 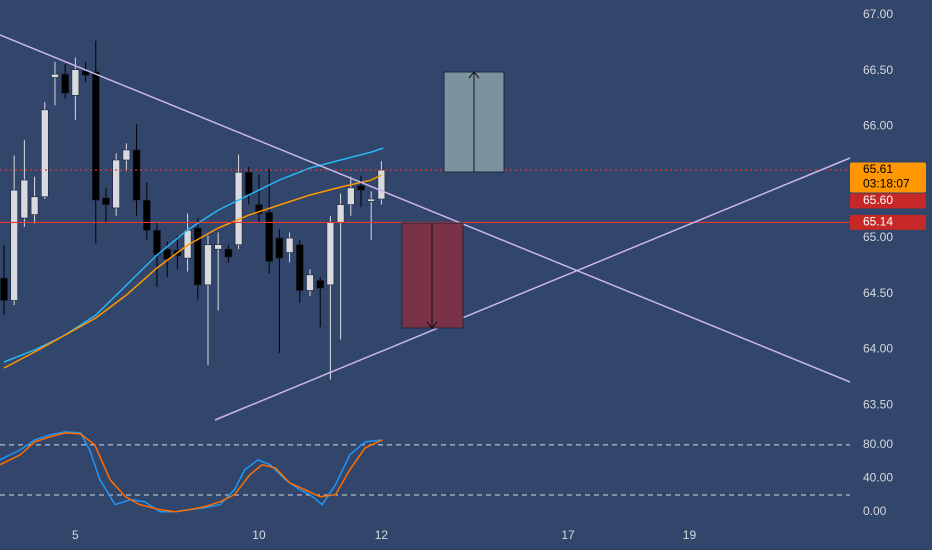 What do you see at coordinates (690, 535) in the screenshot?
I see `x-tick-label: 19` at bounding box center [690, 535].